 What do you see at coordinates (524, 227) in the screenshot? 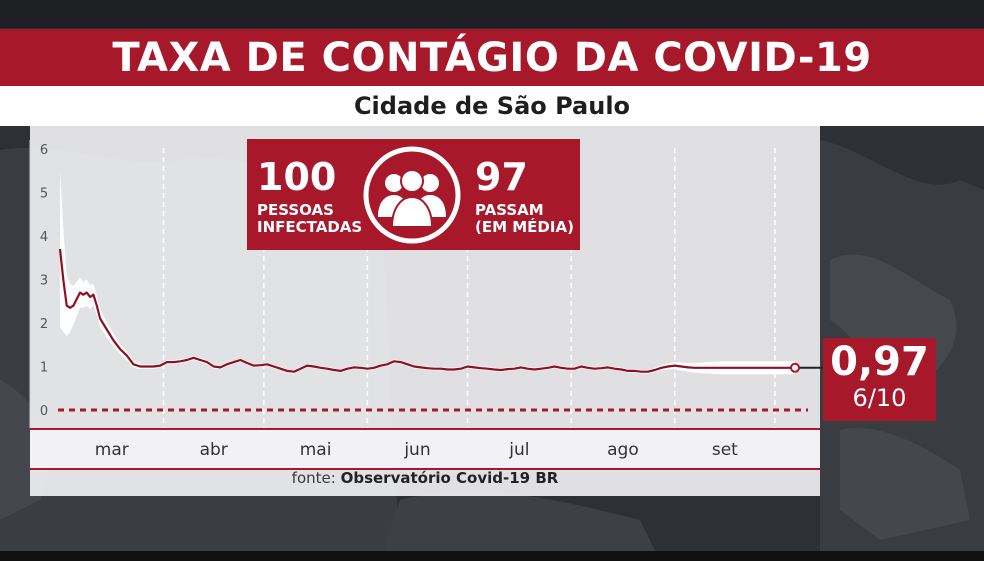
I see `passed-line2: (EM MÉDIA)` at bounding box center [524, 227].